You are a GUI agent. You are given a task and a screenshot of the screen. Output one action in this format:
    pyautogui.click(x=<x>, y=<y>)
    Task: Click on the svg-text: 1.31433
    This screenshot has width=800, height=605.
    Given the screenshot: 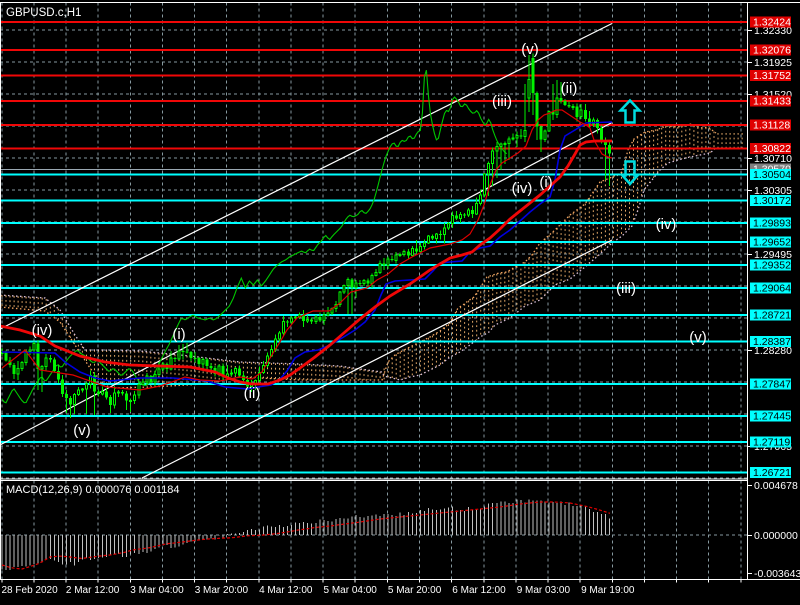 What is the action you would take?
    pyautogui.click(x=772, y=102)
    